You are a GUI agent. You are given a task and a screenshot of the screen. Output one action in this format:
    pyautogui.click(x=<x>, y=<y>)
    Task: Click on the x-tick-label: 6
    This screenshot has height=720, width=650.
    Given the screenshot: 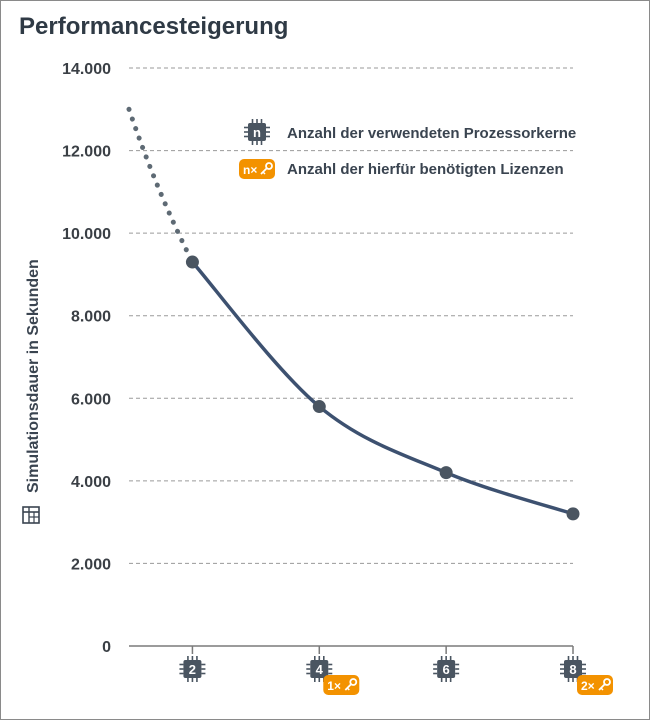 What is the action you would take?
    pyautogui.click(x=446, y=669)
    